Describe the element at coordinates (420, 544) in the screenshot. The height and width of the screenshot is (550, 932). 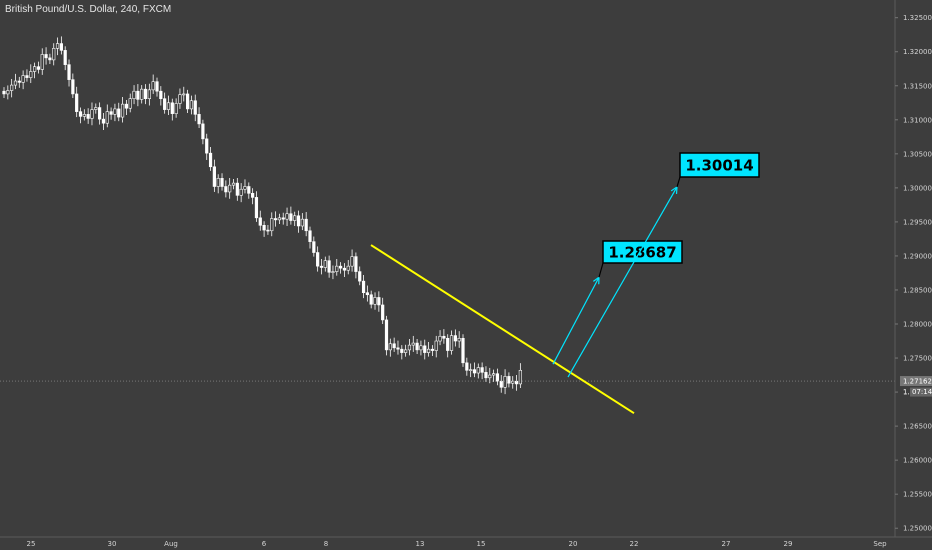
I see `time-tick-label: 13` at that location.